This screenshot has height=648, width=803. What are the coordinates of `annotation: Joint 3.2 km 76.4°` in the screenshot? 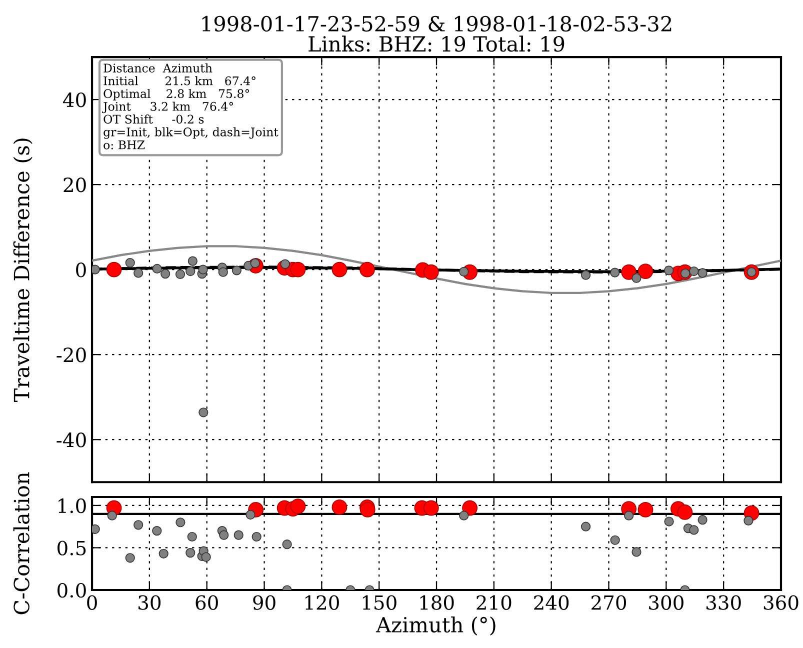 It's located at (167, 108).